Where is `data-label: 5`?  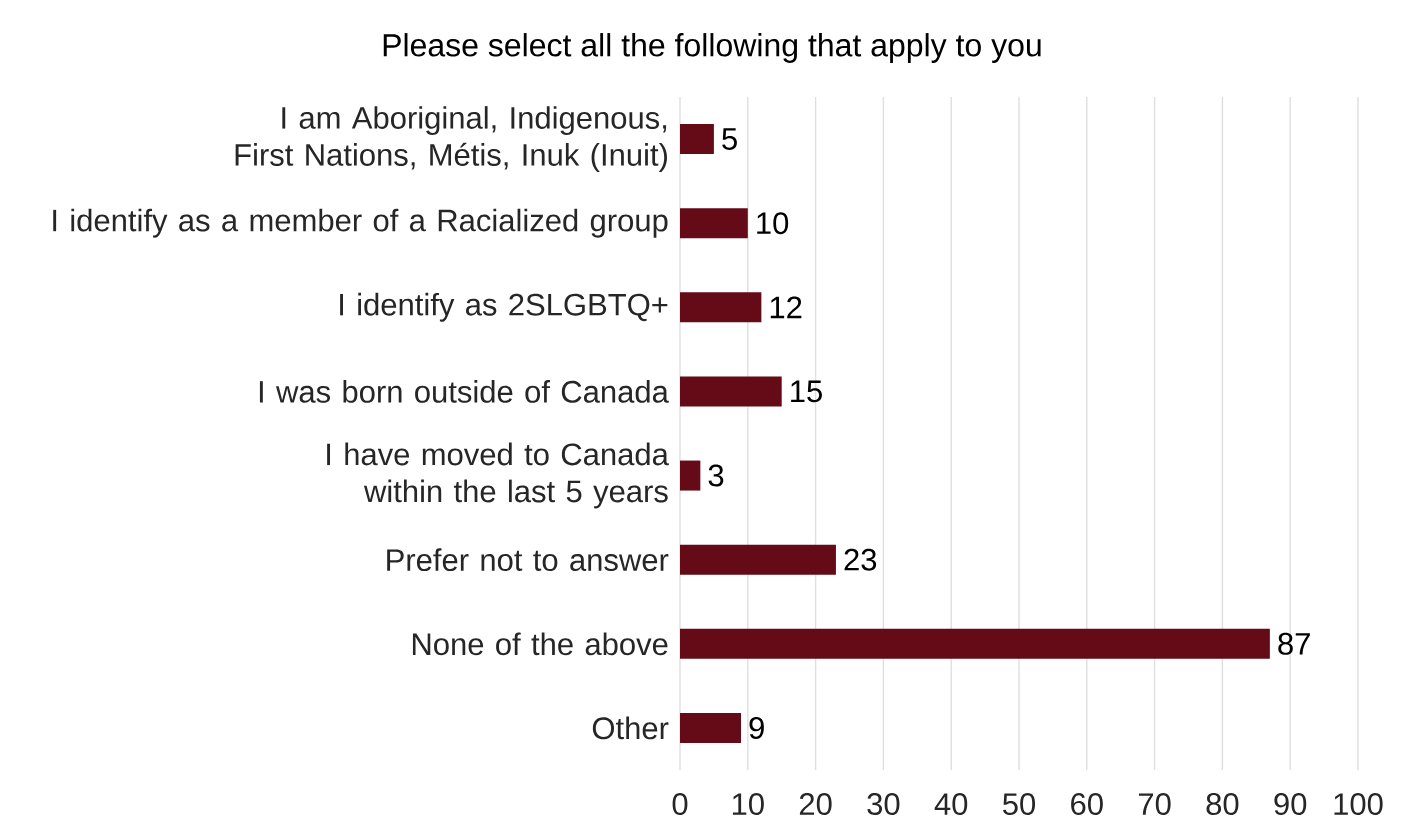
data-label: 5 is located at coordinates (729, 139).